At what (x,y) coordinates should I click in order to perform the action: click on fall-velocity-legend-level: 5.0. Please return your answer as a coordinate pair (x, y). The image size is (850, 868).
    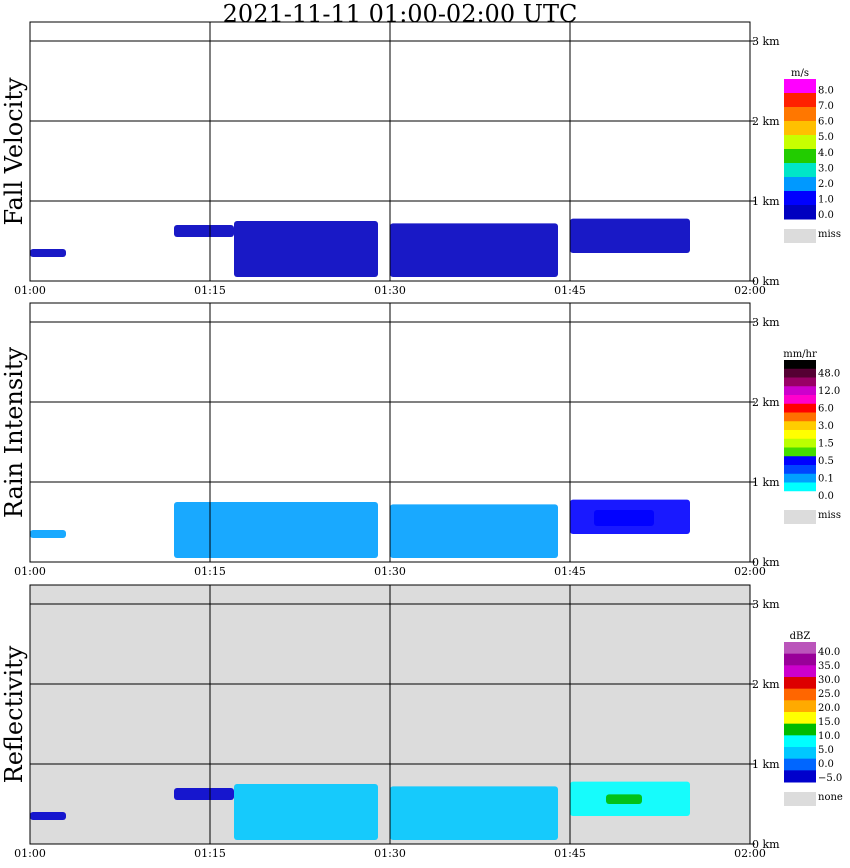
    Looking at the image, I should click on (826, 137).